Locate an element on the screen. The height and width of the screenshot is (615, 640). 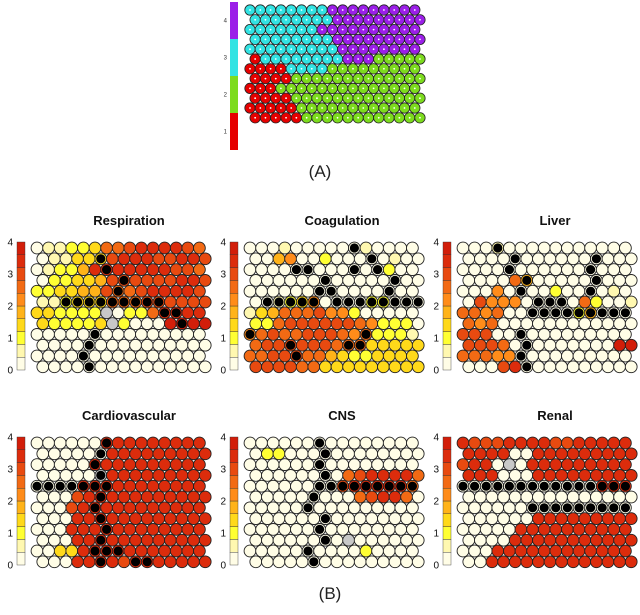
panel-a-cluster-map: 1 2 3 4 is located at coordinates (325, 76).